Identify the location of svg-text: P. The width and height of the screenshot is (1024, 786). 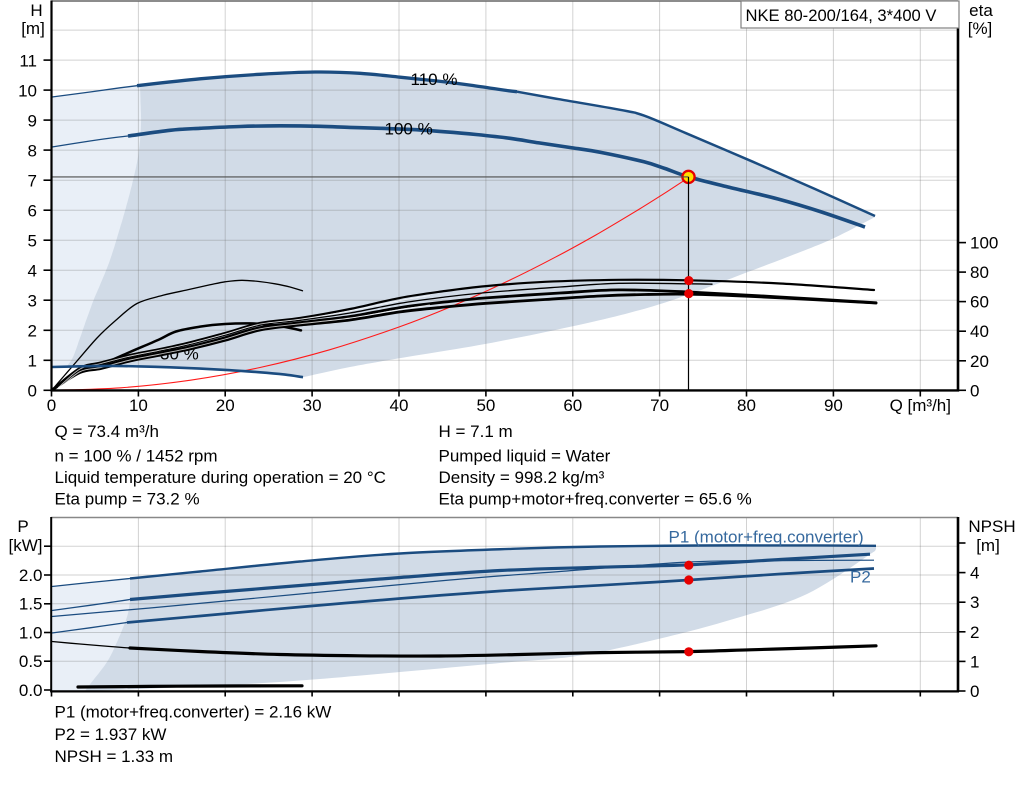
(22, 526).